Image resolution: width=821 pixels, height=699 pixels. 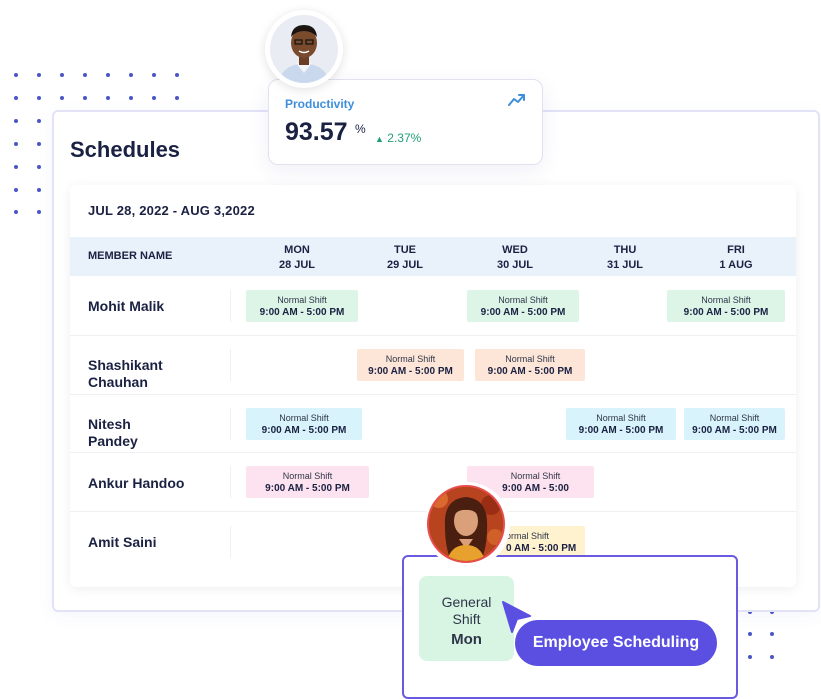 What do you see at coordinates (625, 258) in the screenshot?
I see `column-header-thu: THU 31 JUL` at bounding box center [625, 258].